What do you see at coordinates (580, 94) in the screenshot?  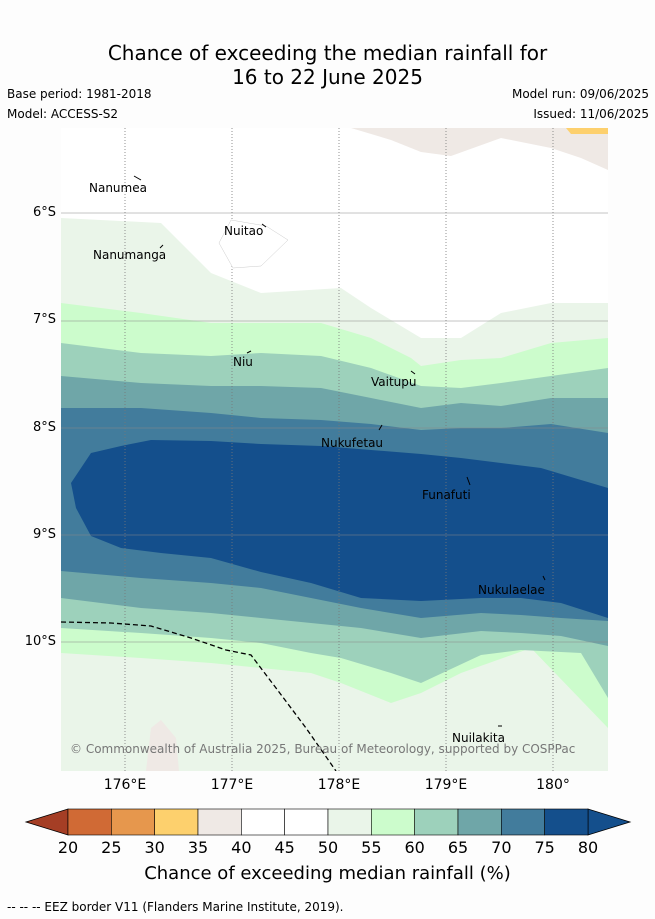 I see `model-run: Model run: 09/06/2025` at bounding box center [580, 94].